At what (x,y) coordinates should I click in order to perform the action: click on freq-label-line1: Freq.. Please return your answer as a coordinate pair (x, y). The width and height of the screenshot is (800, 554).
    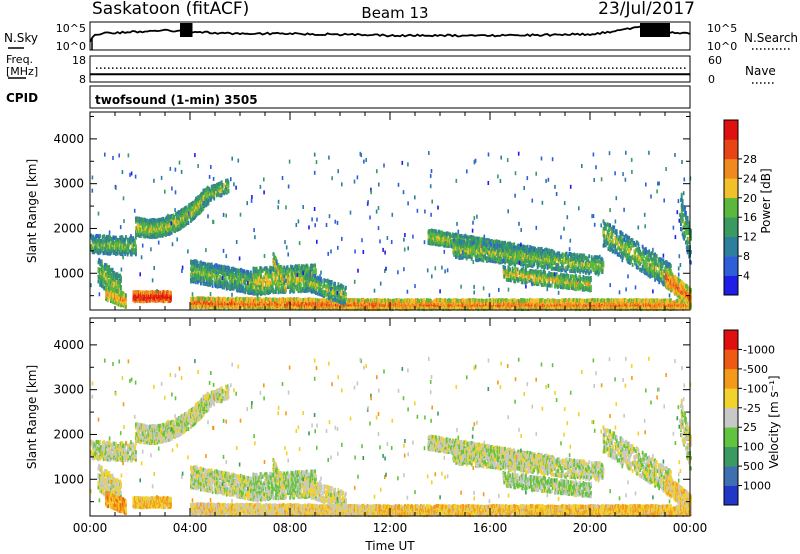
    Looking at the image, I should click on (19, 59).